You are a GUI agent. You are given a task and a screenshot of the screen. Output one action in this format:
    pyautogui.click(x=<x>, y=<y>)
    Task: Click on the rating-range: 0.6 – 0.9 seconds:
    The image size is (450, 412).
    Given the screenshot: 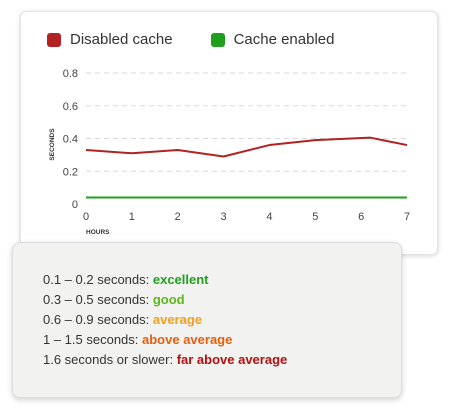 What is the action you would take?
    pyautogui.click(x=98, y=319)
    